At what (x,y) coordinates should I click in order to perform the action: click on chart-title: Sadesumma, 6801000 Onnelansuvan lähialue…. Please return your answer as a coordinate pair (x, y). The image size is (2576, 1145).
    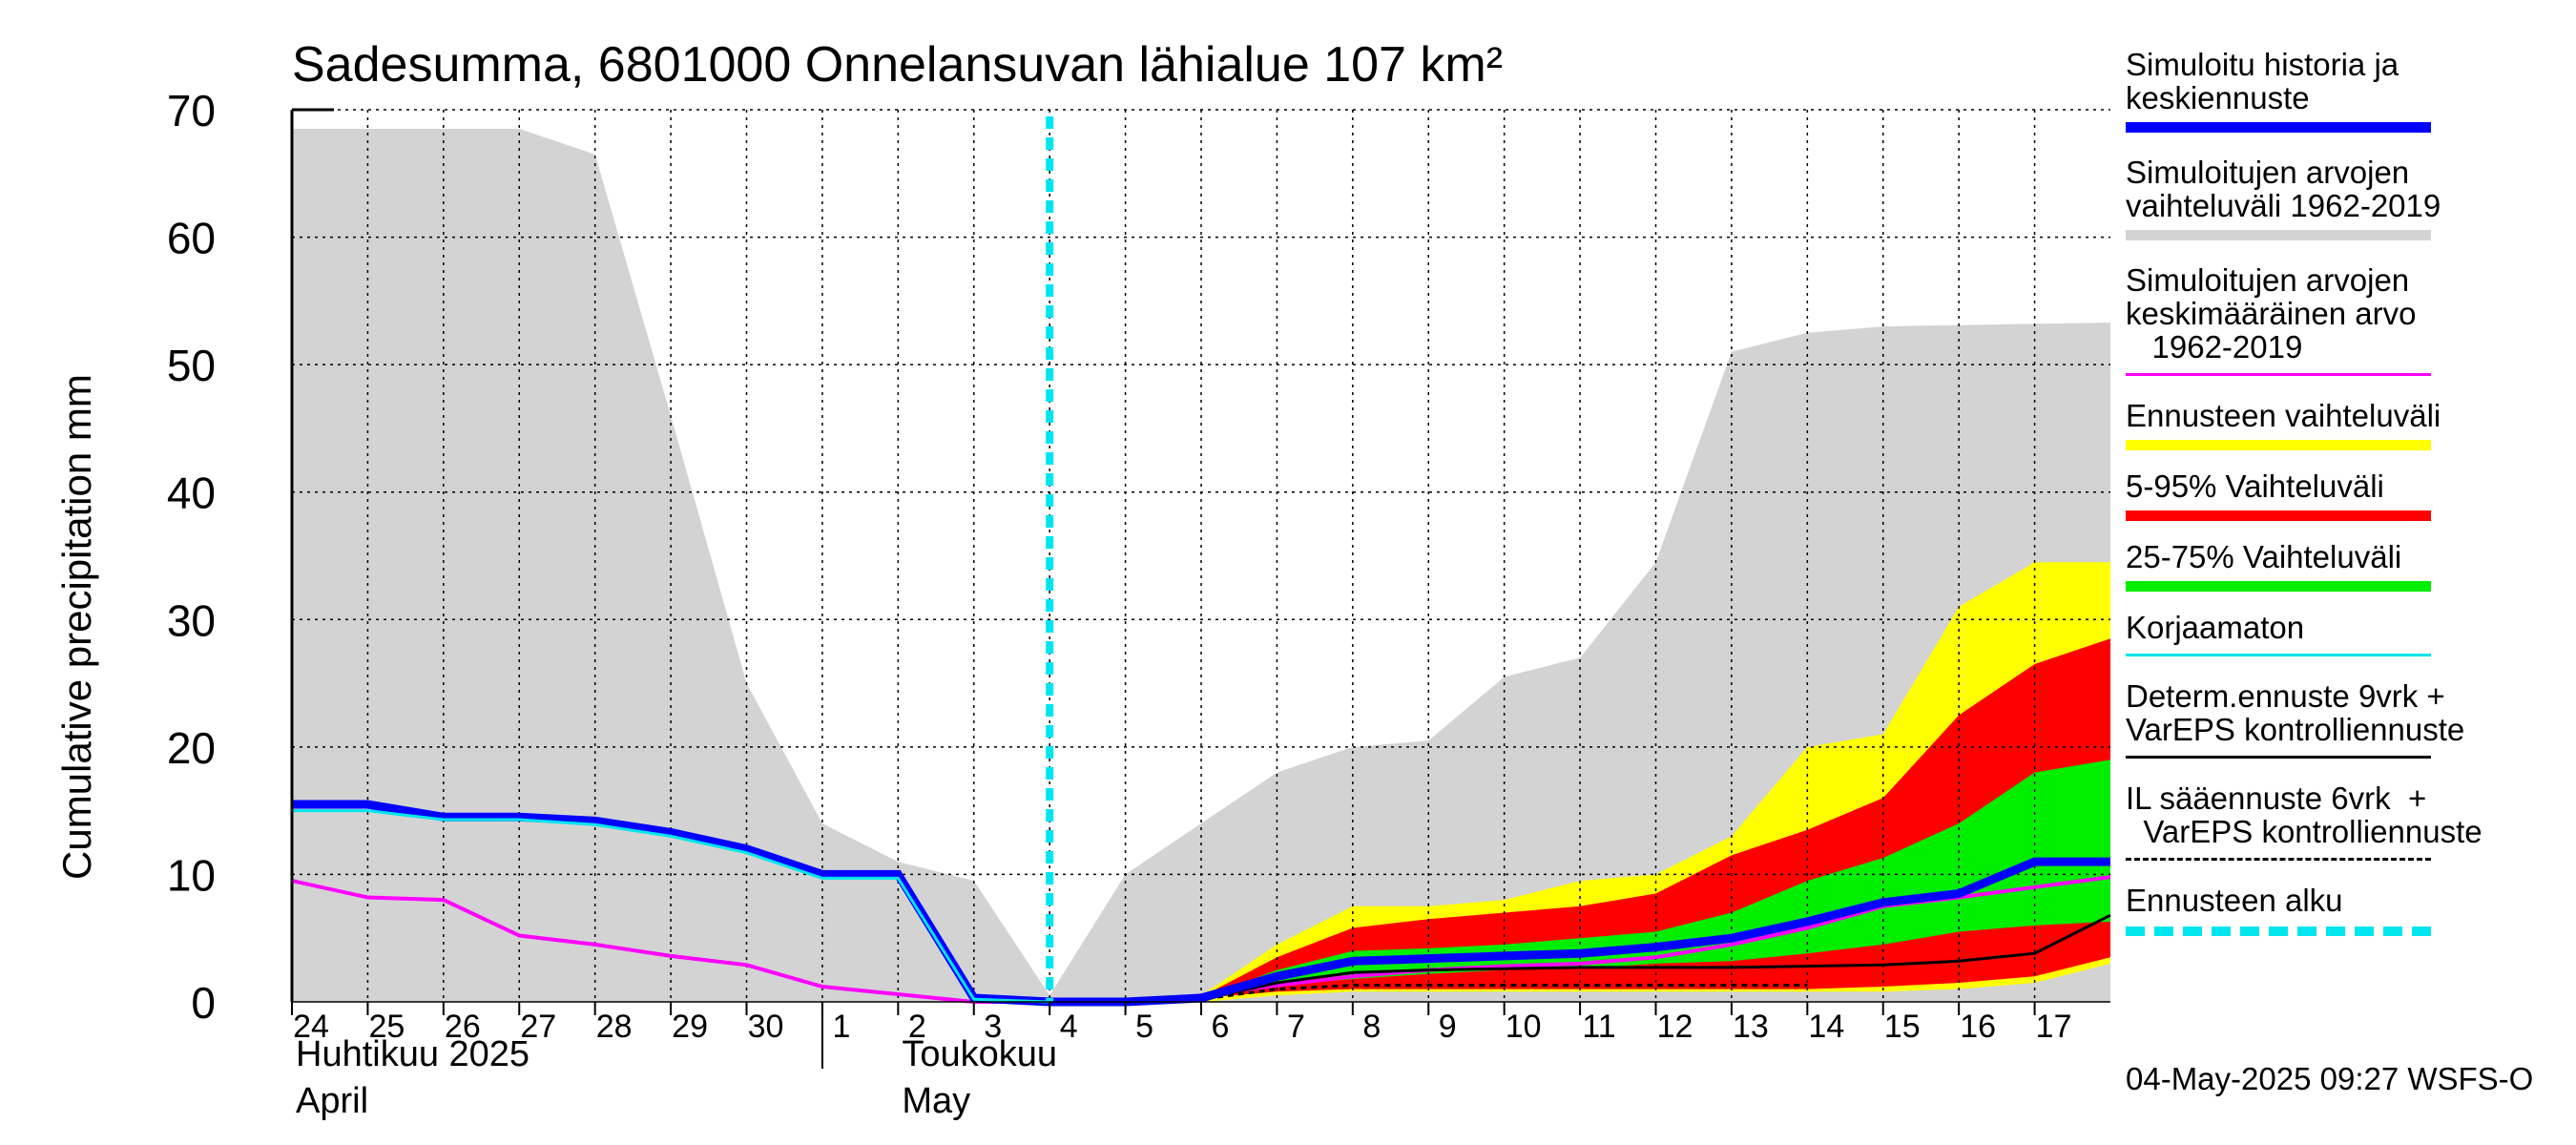
    Looking at the image, I should click on (897, 65).